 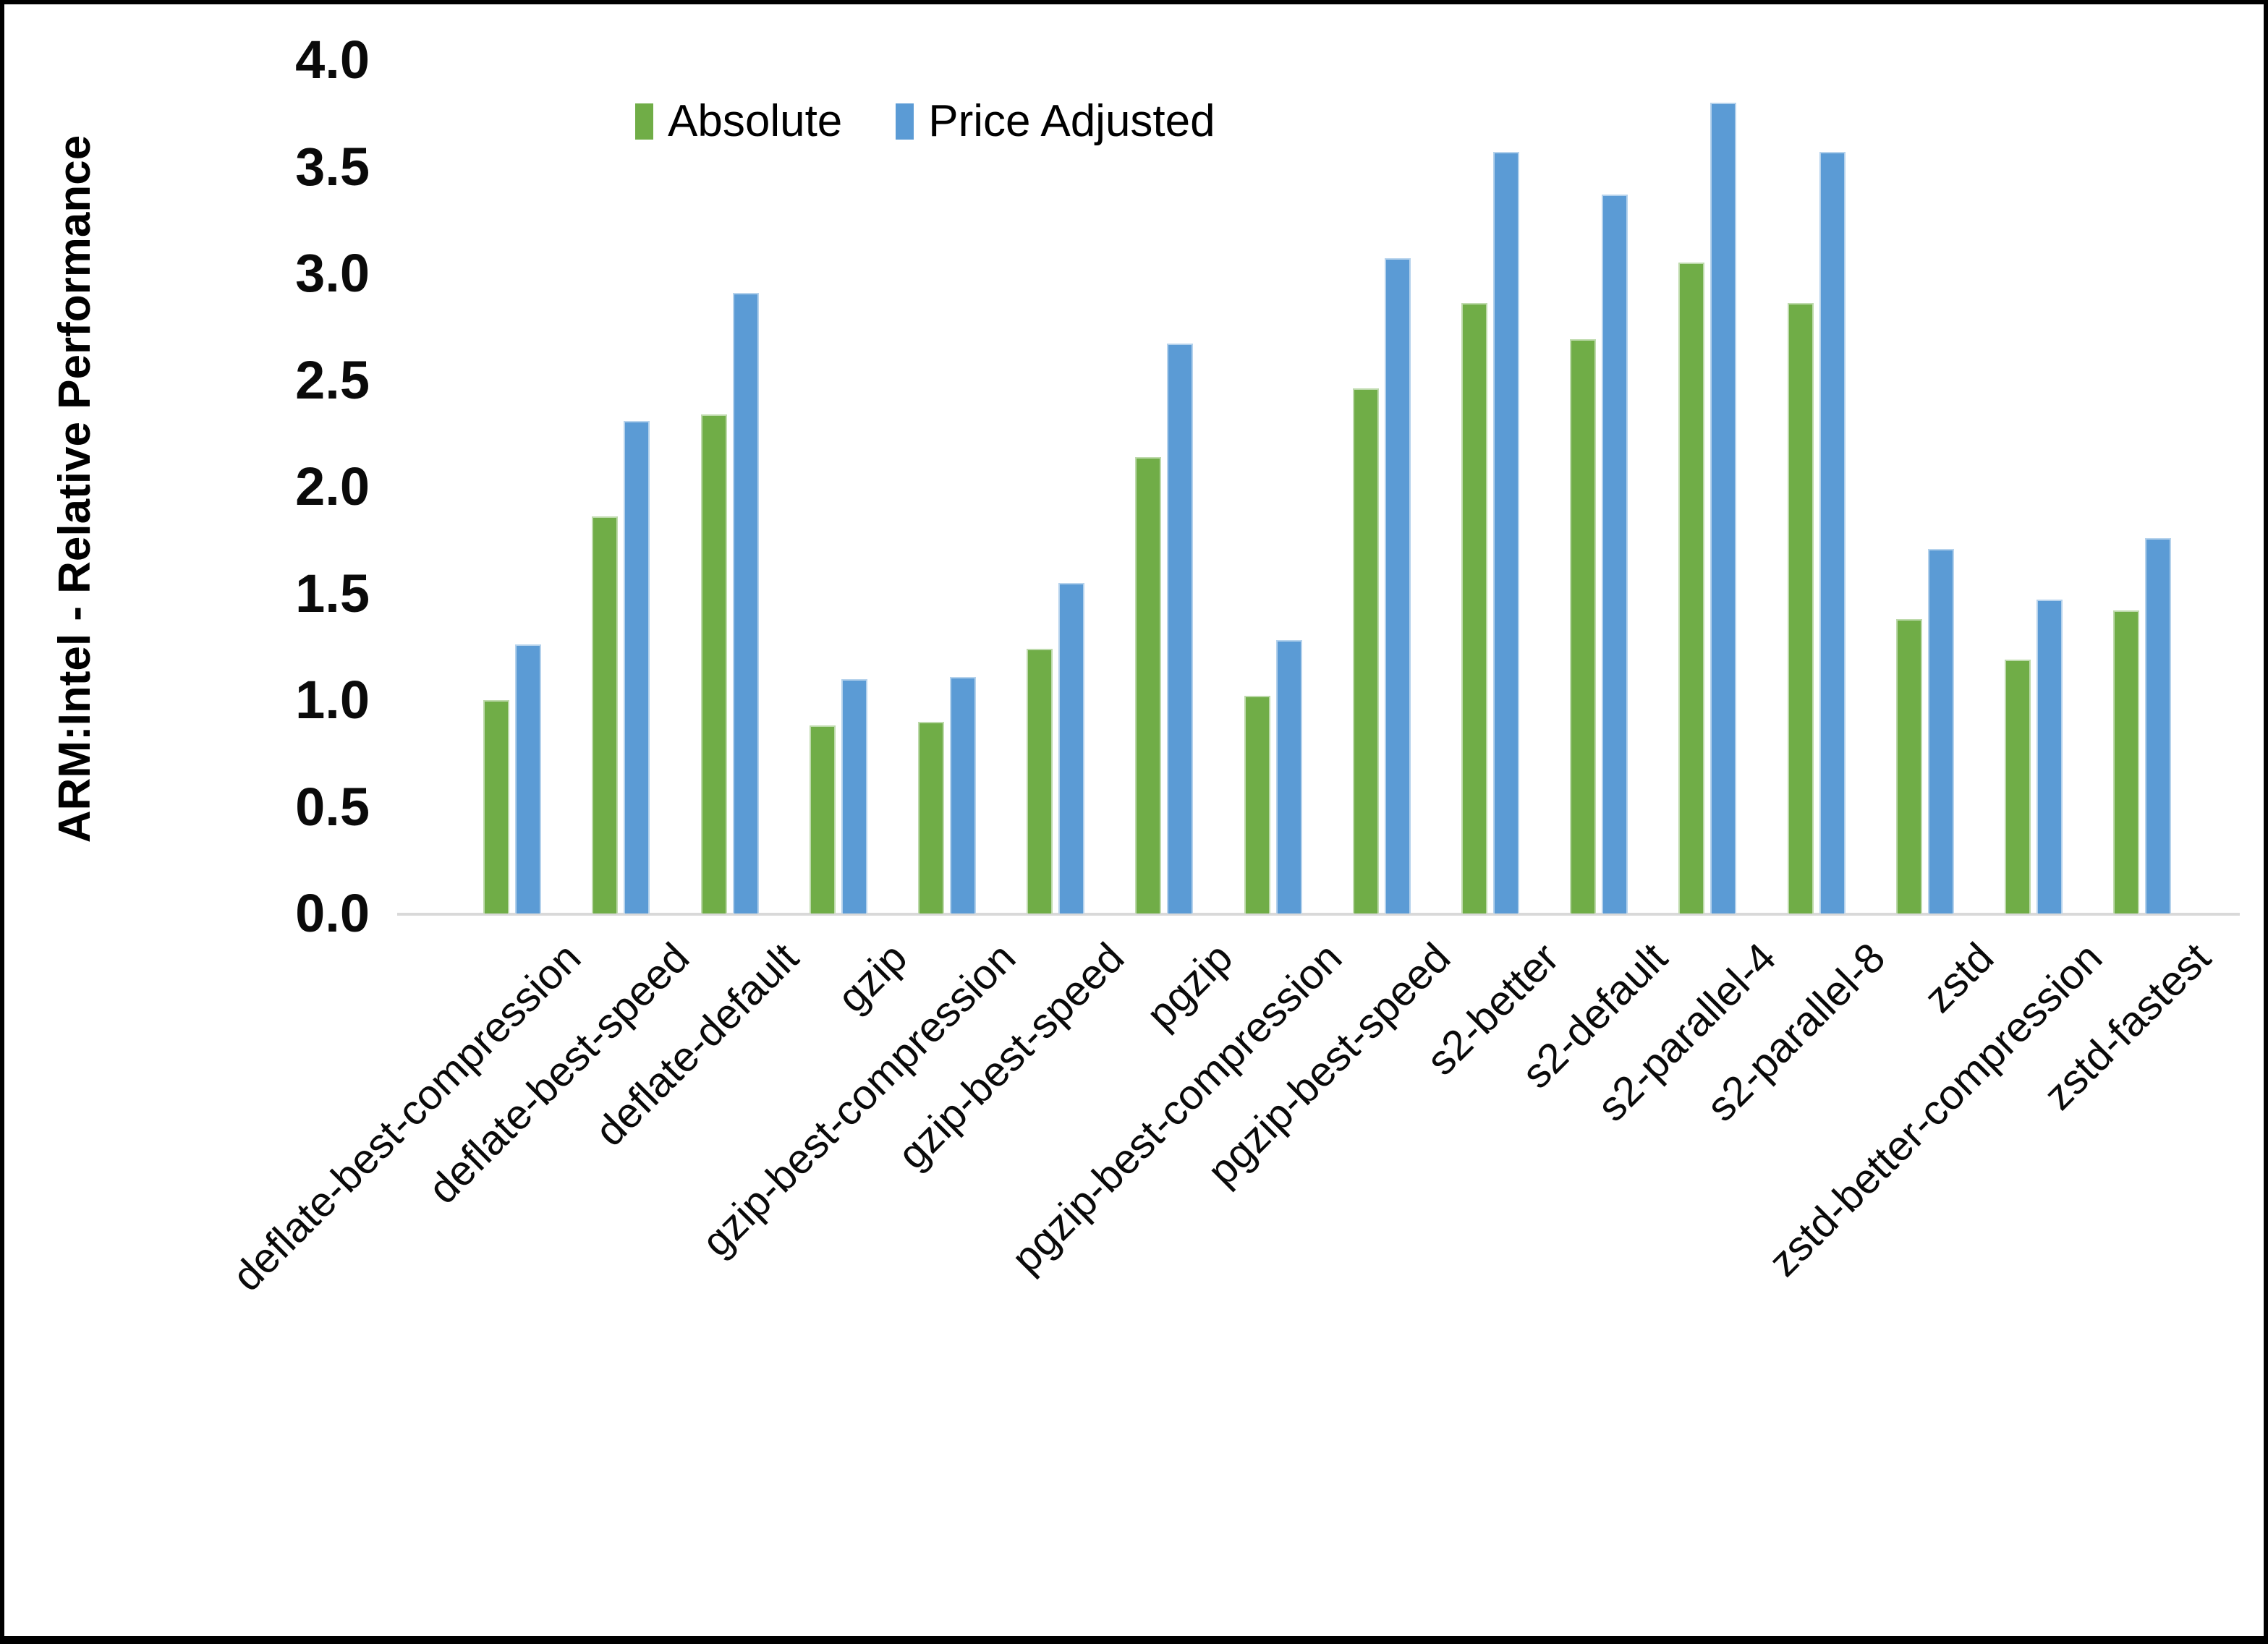 I want to click on bar-price-adjusted-zstd, so click(x=1940, y=730).